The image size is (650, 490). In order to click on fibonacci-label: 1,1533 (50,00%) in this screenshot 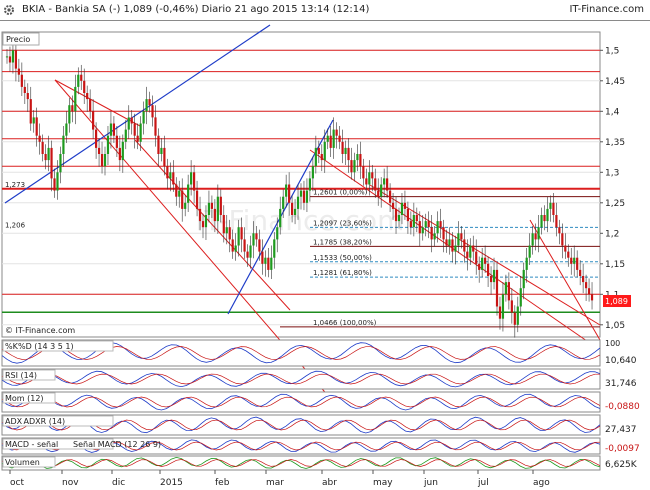, I will do `click(342, 258)`.